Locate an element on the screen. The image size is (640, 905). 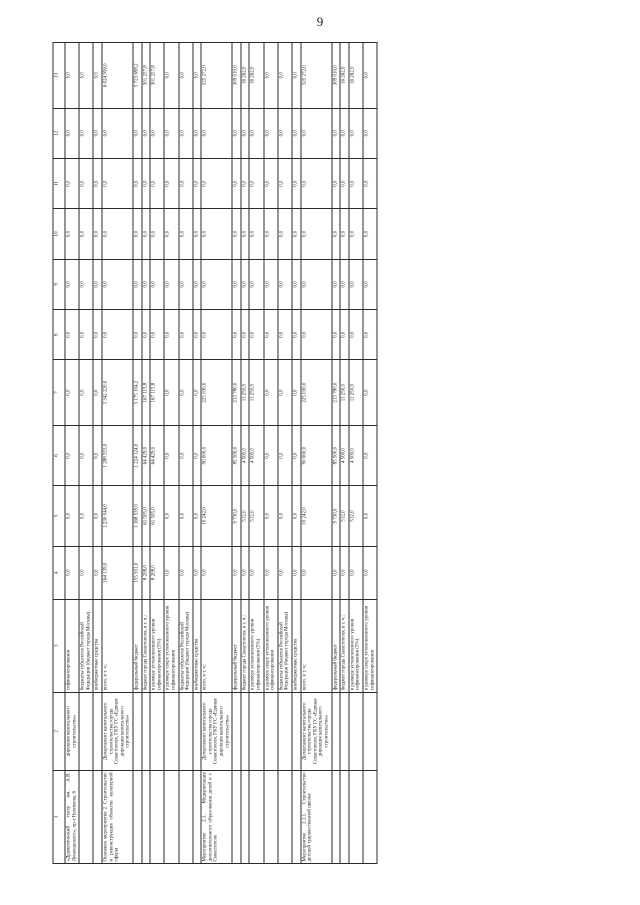
column-number-9: 9 is located at coordinates (59, 284).